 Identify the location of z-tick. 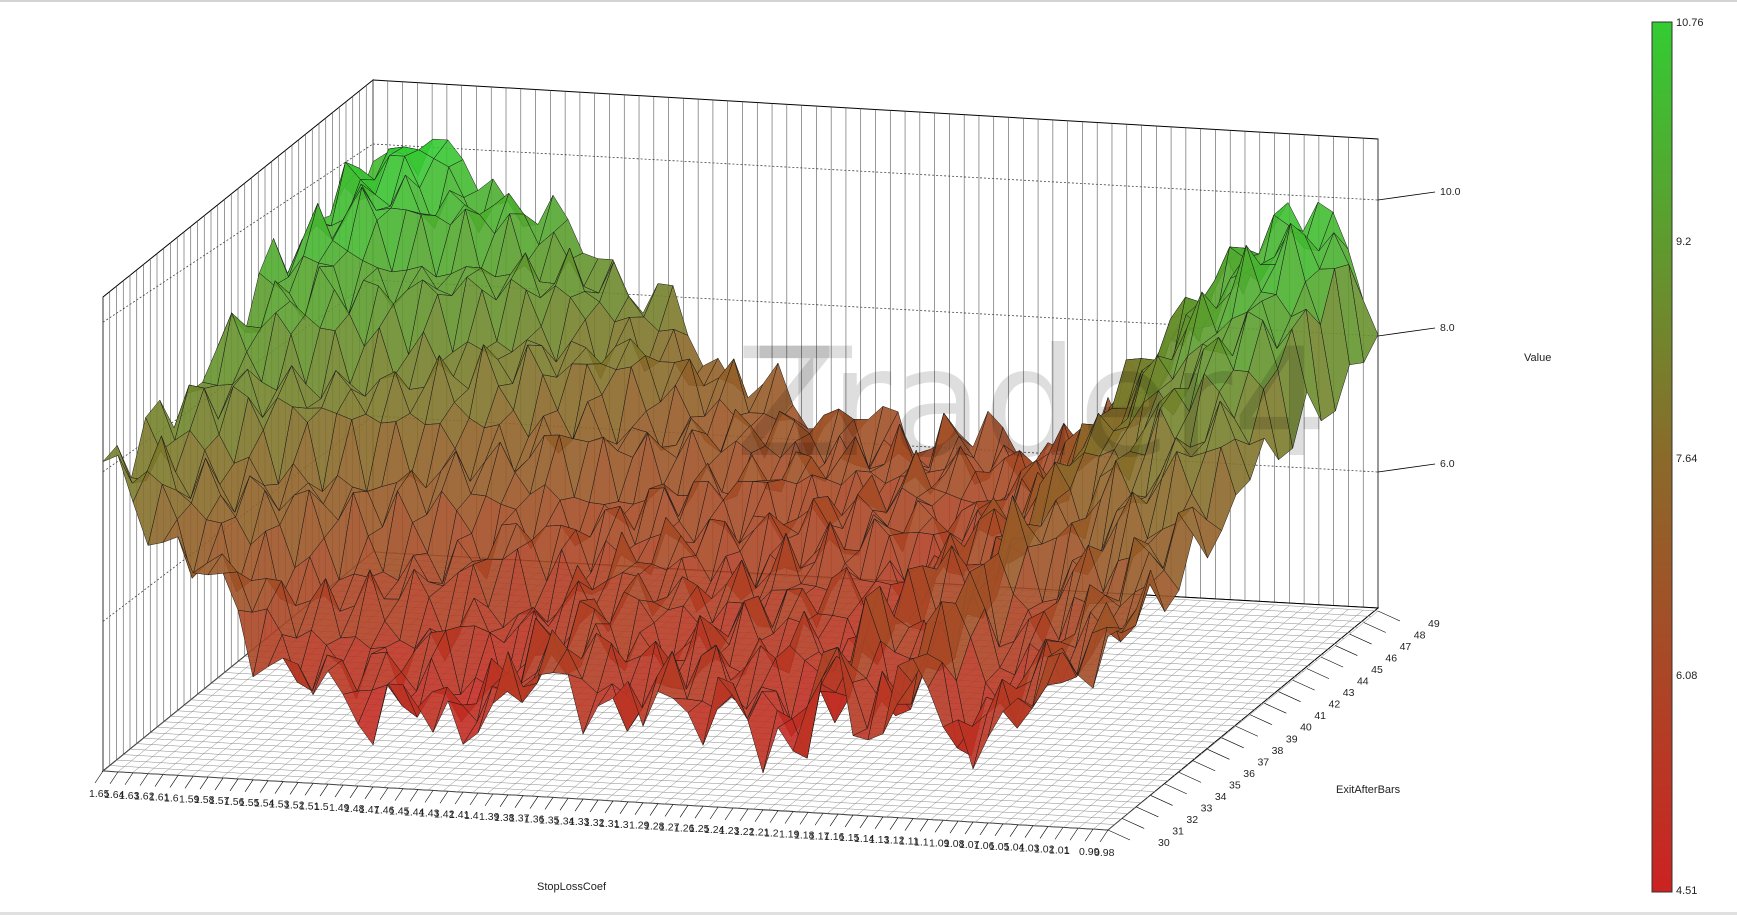
(1406, 468).